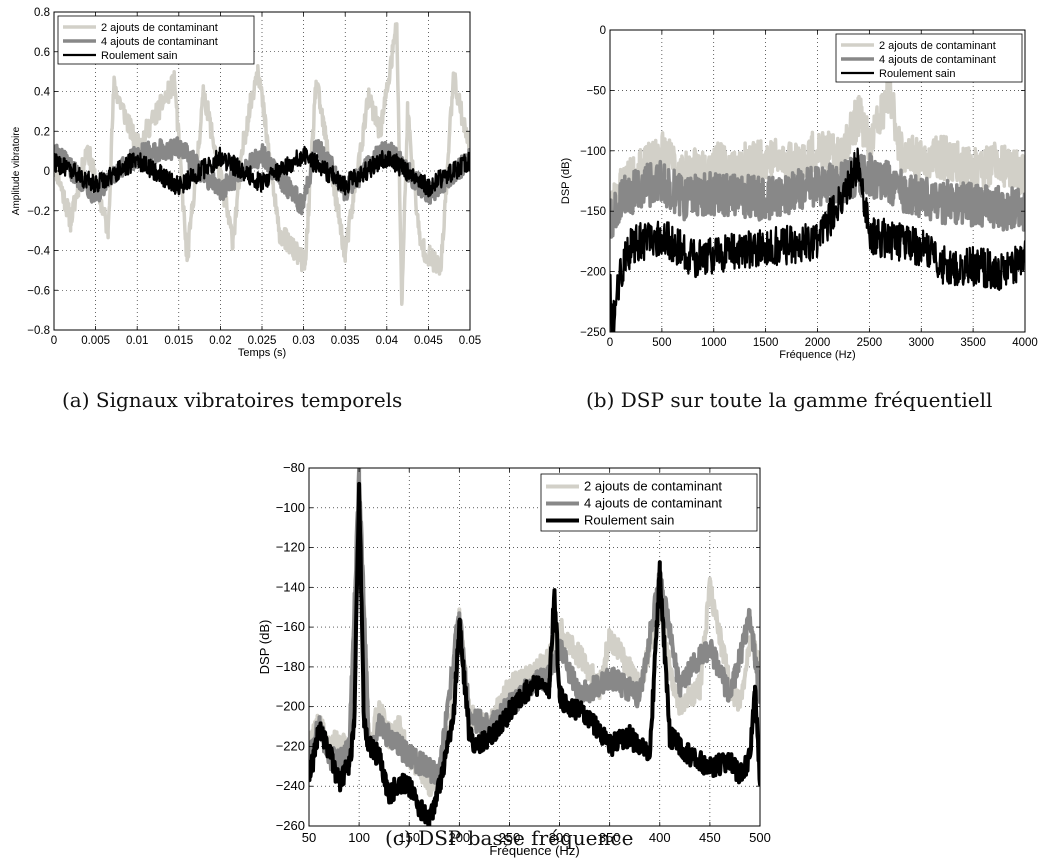  Describe the element at coordinates (294, 467) in the screenshot. I see `y-tick-label: −80` at that location.